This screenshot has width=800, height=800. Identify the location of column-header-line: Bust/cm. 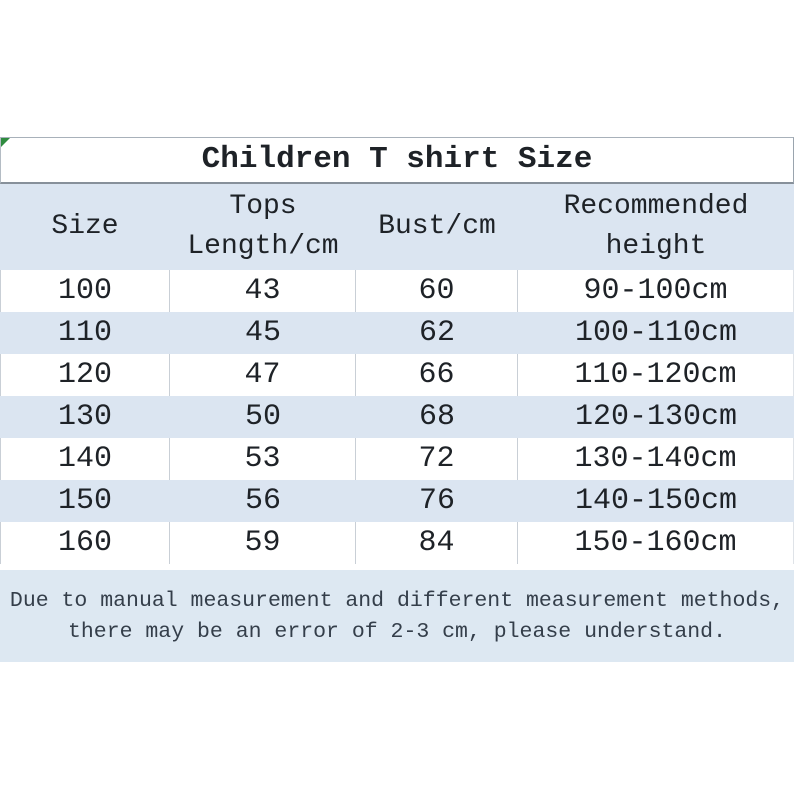
(437, 226).